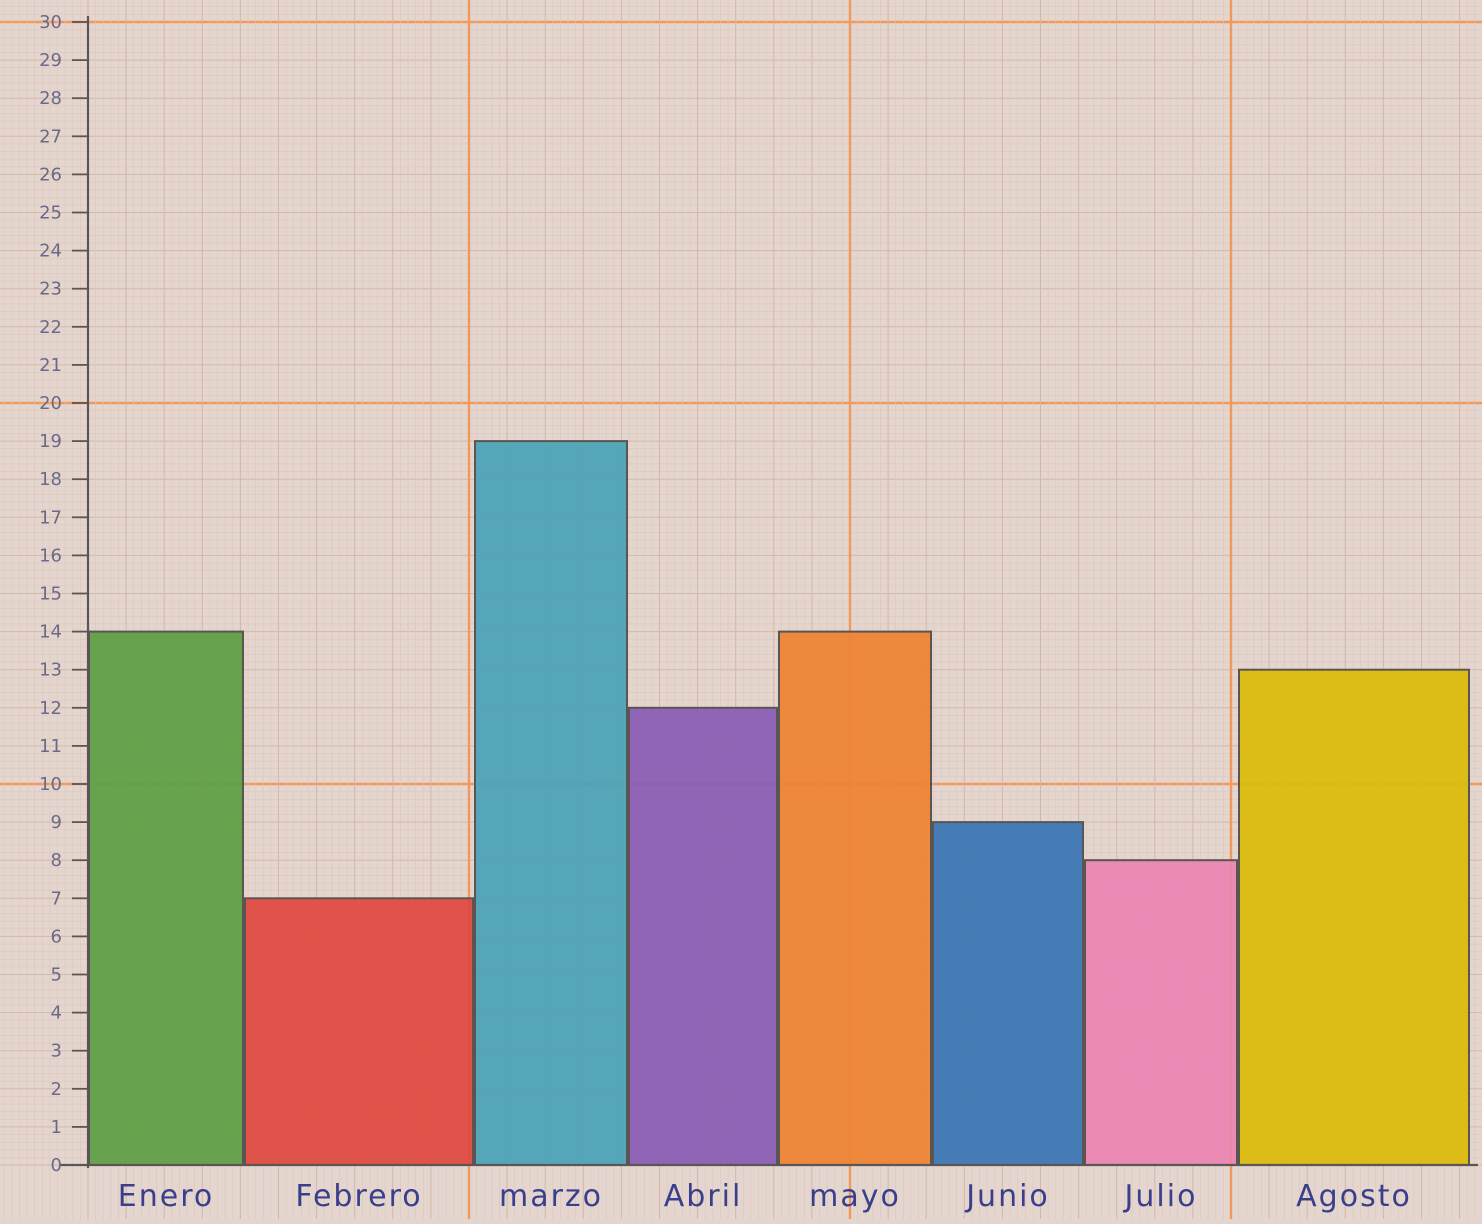  What do you see at coordinates (359, 1031) in the screenshot?
I see `bar-febrero` at bounding box center [359, 1031].